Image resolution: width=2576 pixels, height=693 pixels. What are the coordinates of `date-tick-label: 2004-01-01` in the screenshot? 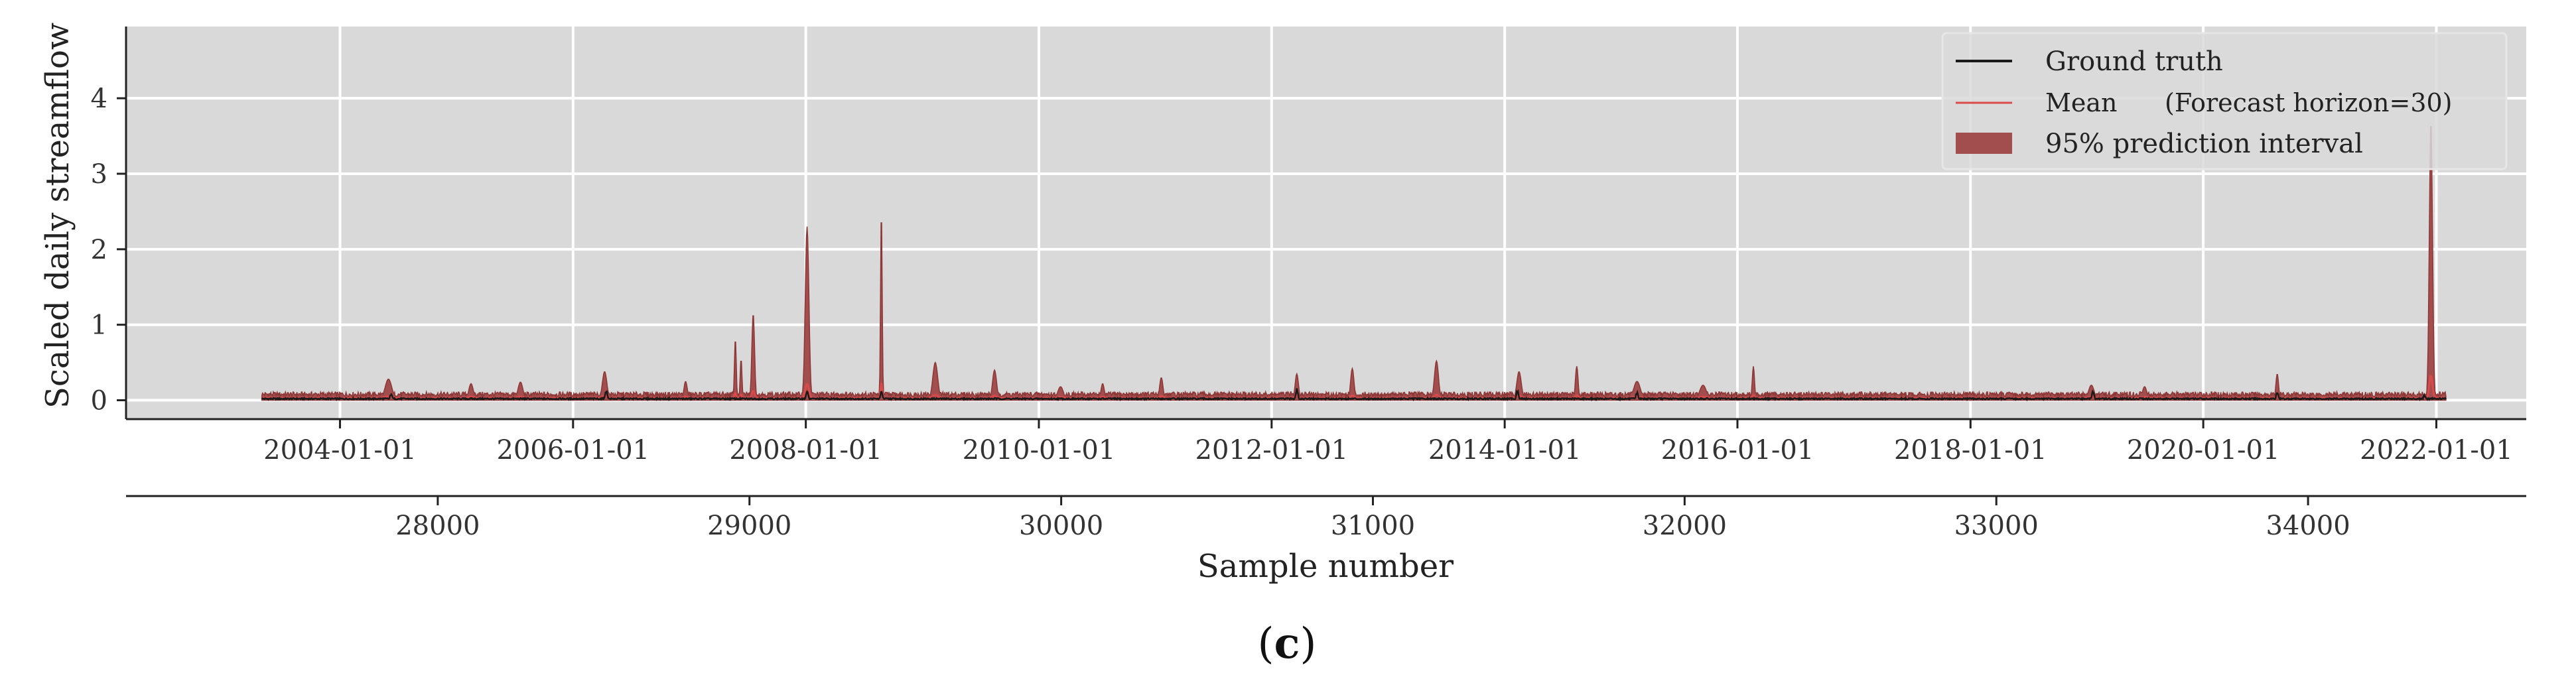 It's located at (340, 450).